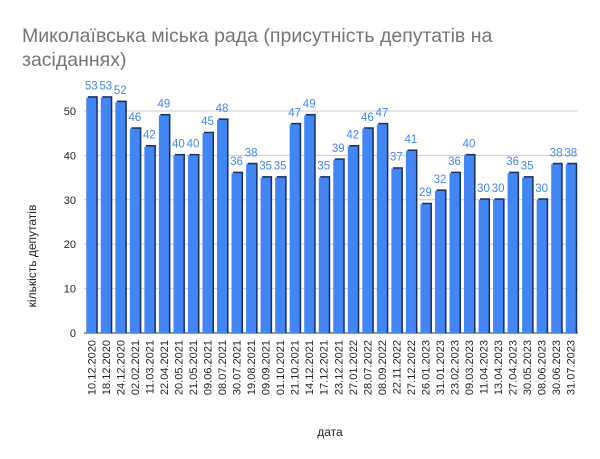 This screenshot has width=600, height=459. What do you see at coordinates (70, 156) in the screenshot?
I see `y-tick-label: 40` at bounding box center [70, 156].